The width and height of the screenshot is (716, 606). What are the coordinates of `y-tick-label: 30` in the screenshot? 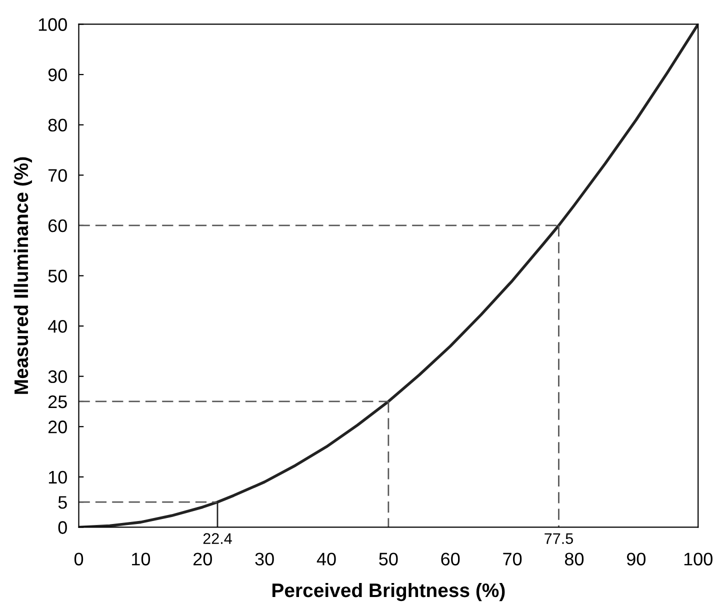 It's located at (57, 377).